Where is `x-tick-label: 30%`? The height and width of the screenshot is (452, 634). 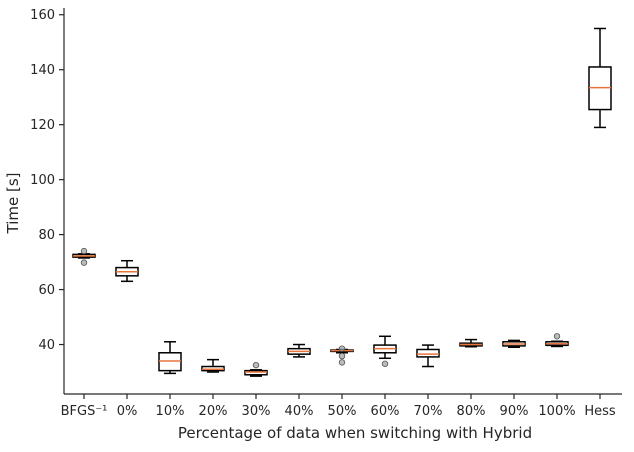
x-tick-label: 30% is located at coordinates (256, 411).